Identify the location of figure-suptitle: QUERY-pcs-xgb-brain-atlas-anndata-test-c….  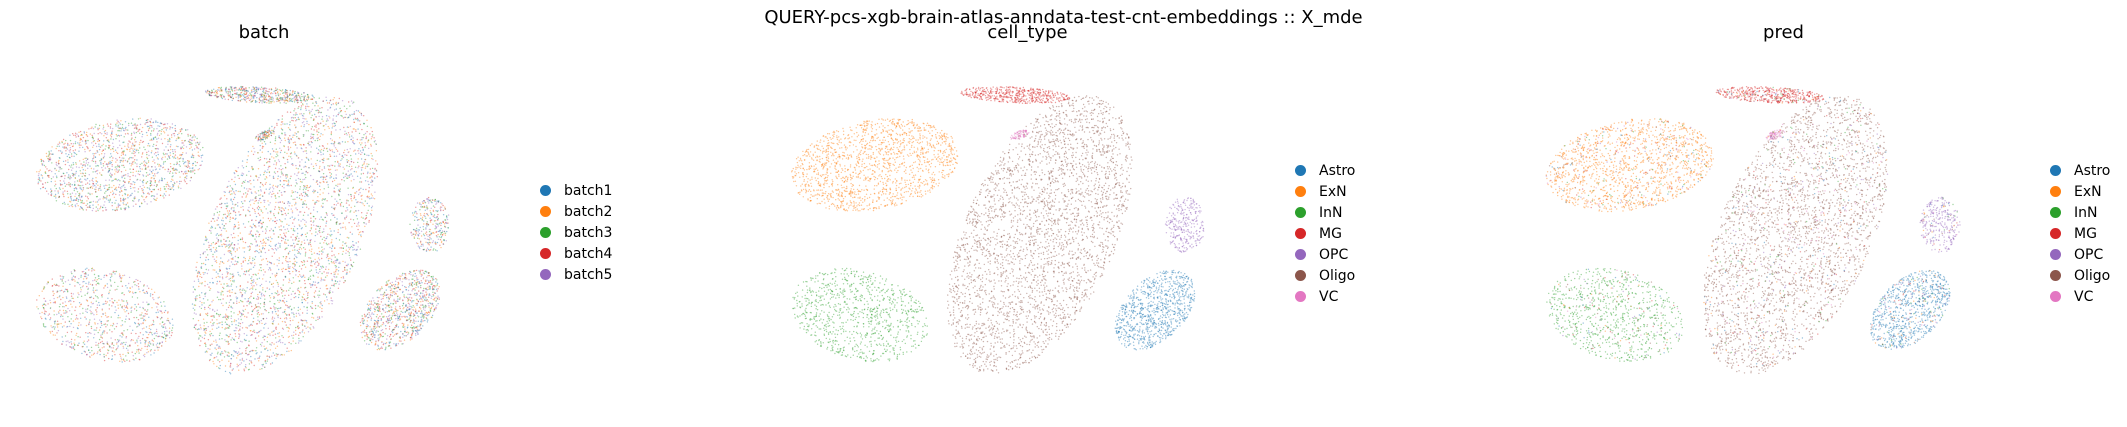
(1063, 18).